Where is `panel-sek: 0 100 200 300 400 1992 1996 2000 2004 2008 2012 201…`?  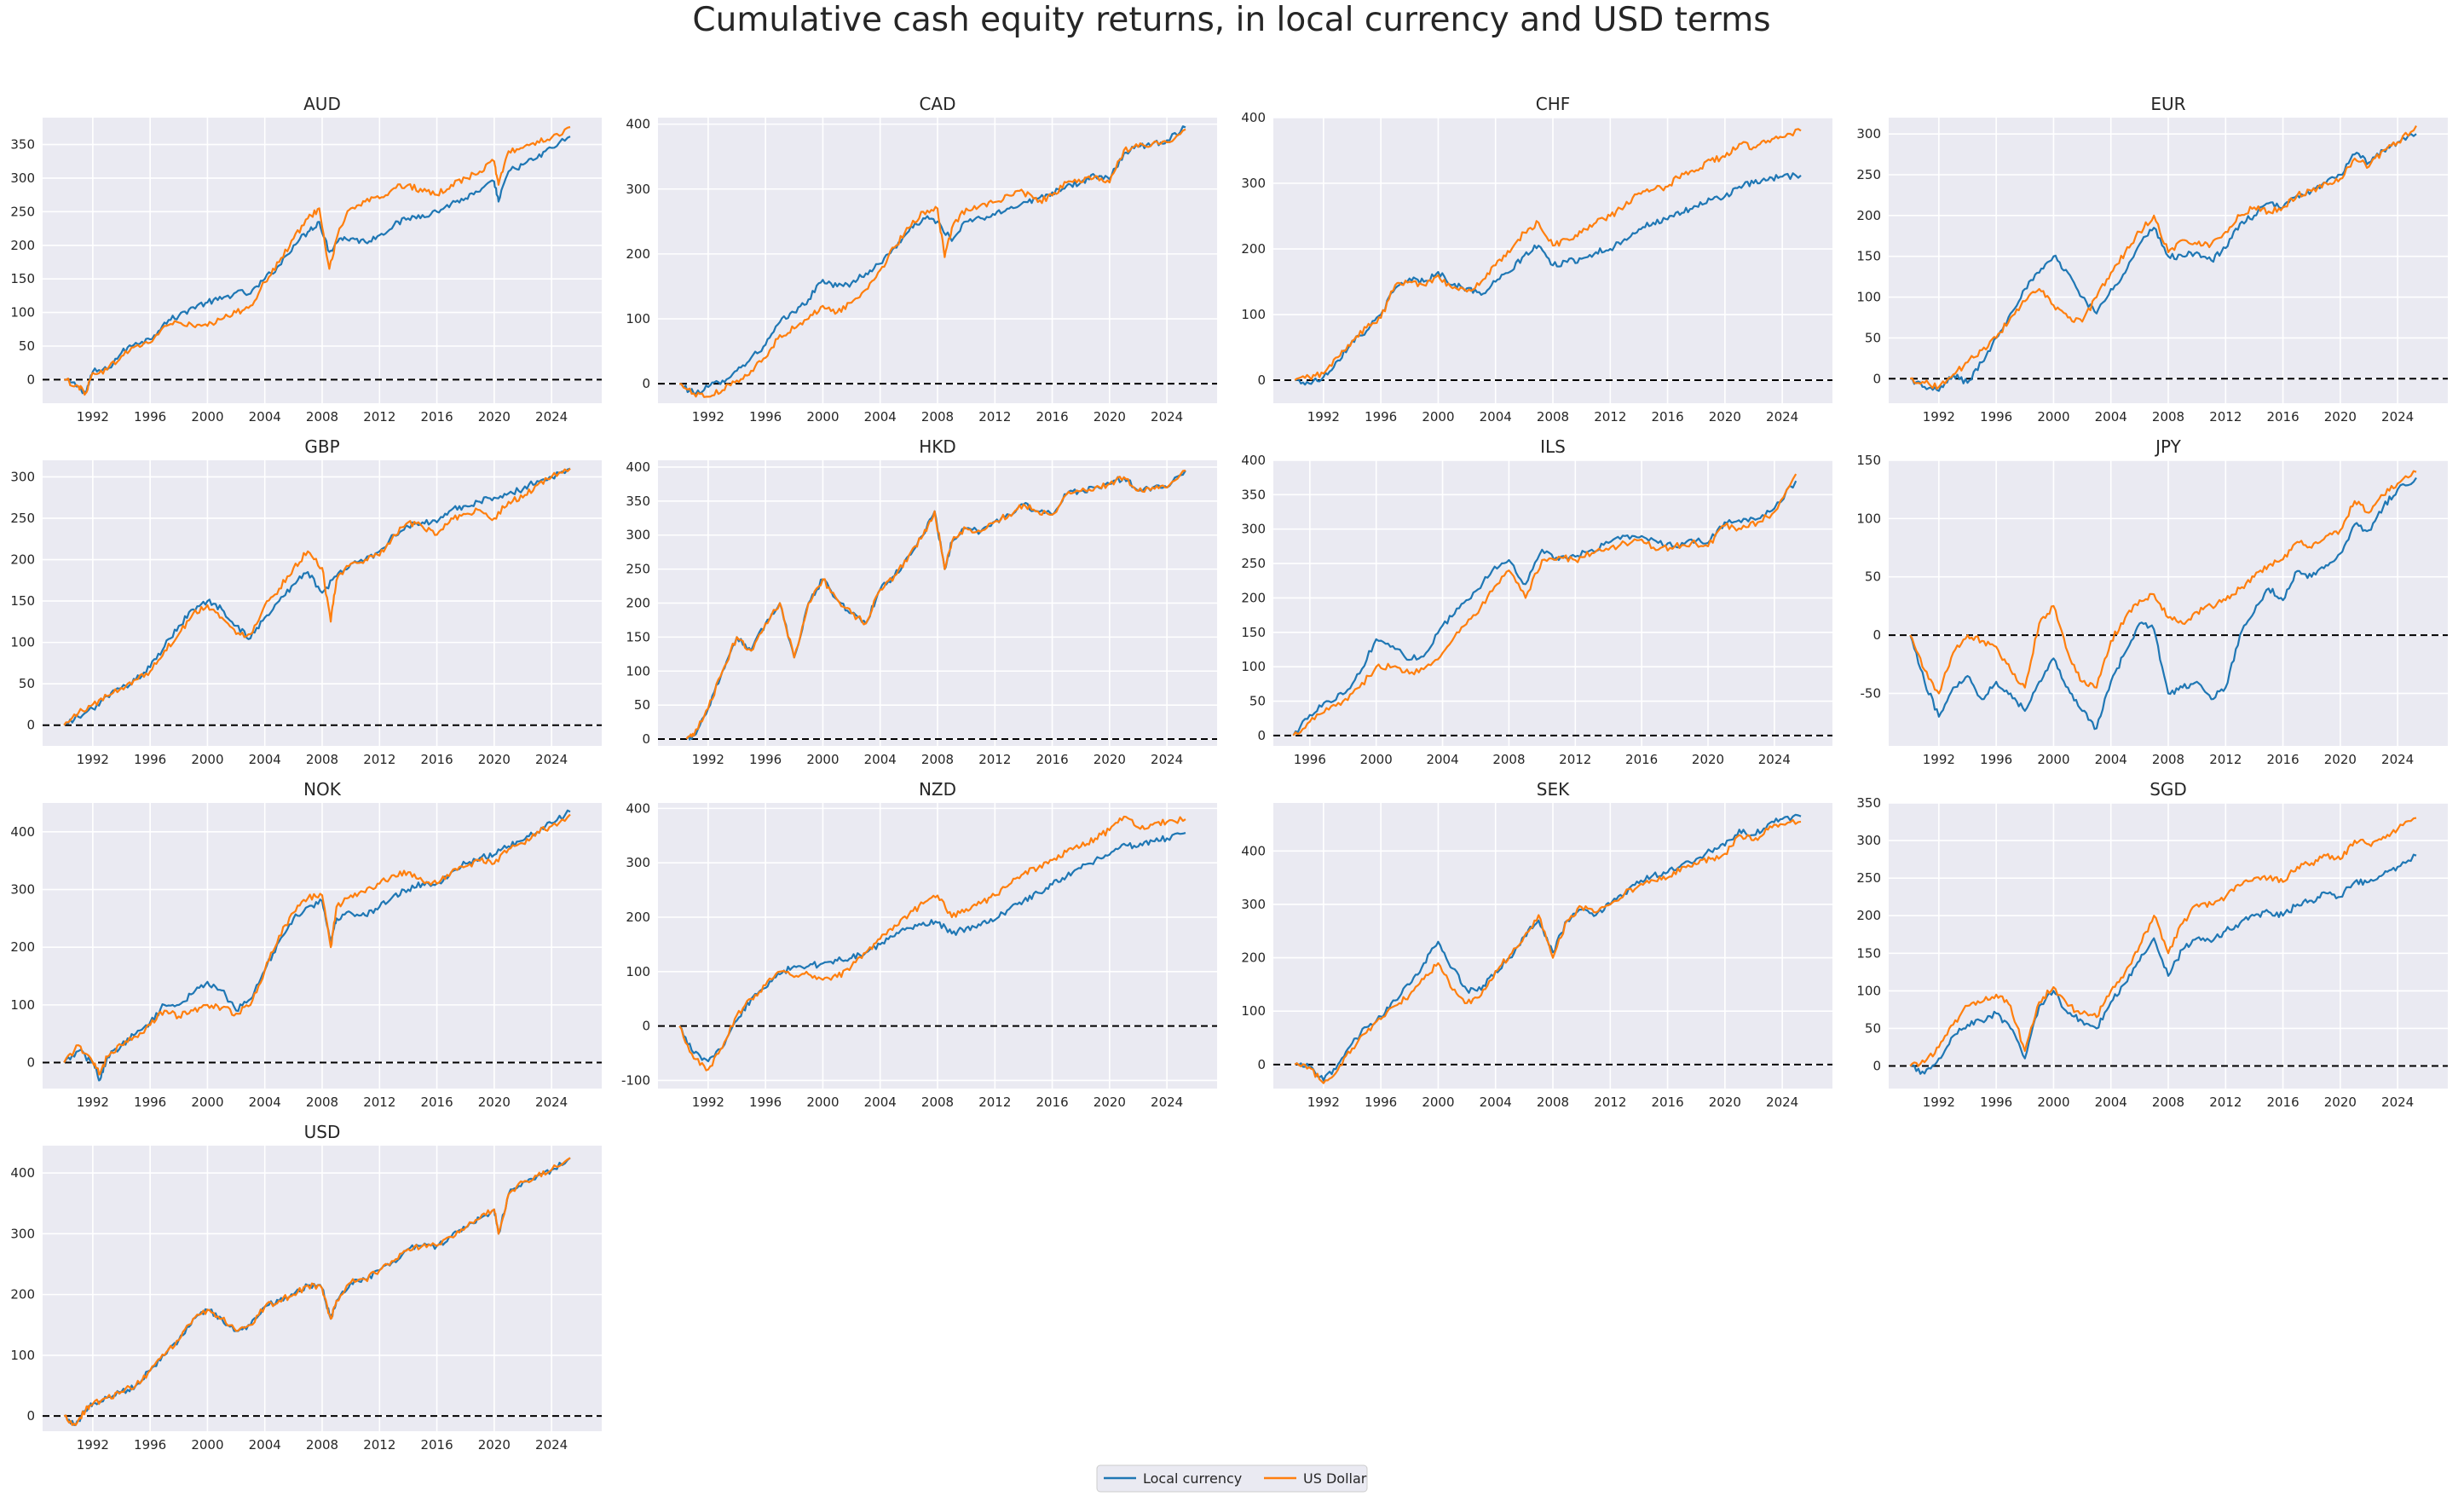
panel-sek: 0 100 200 300 400 1992 1996 2000 2004 2008 2012 201… is located at coordinates (1536, 945).